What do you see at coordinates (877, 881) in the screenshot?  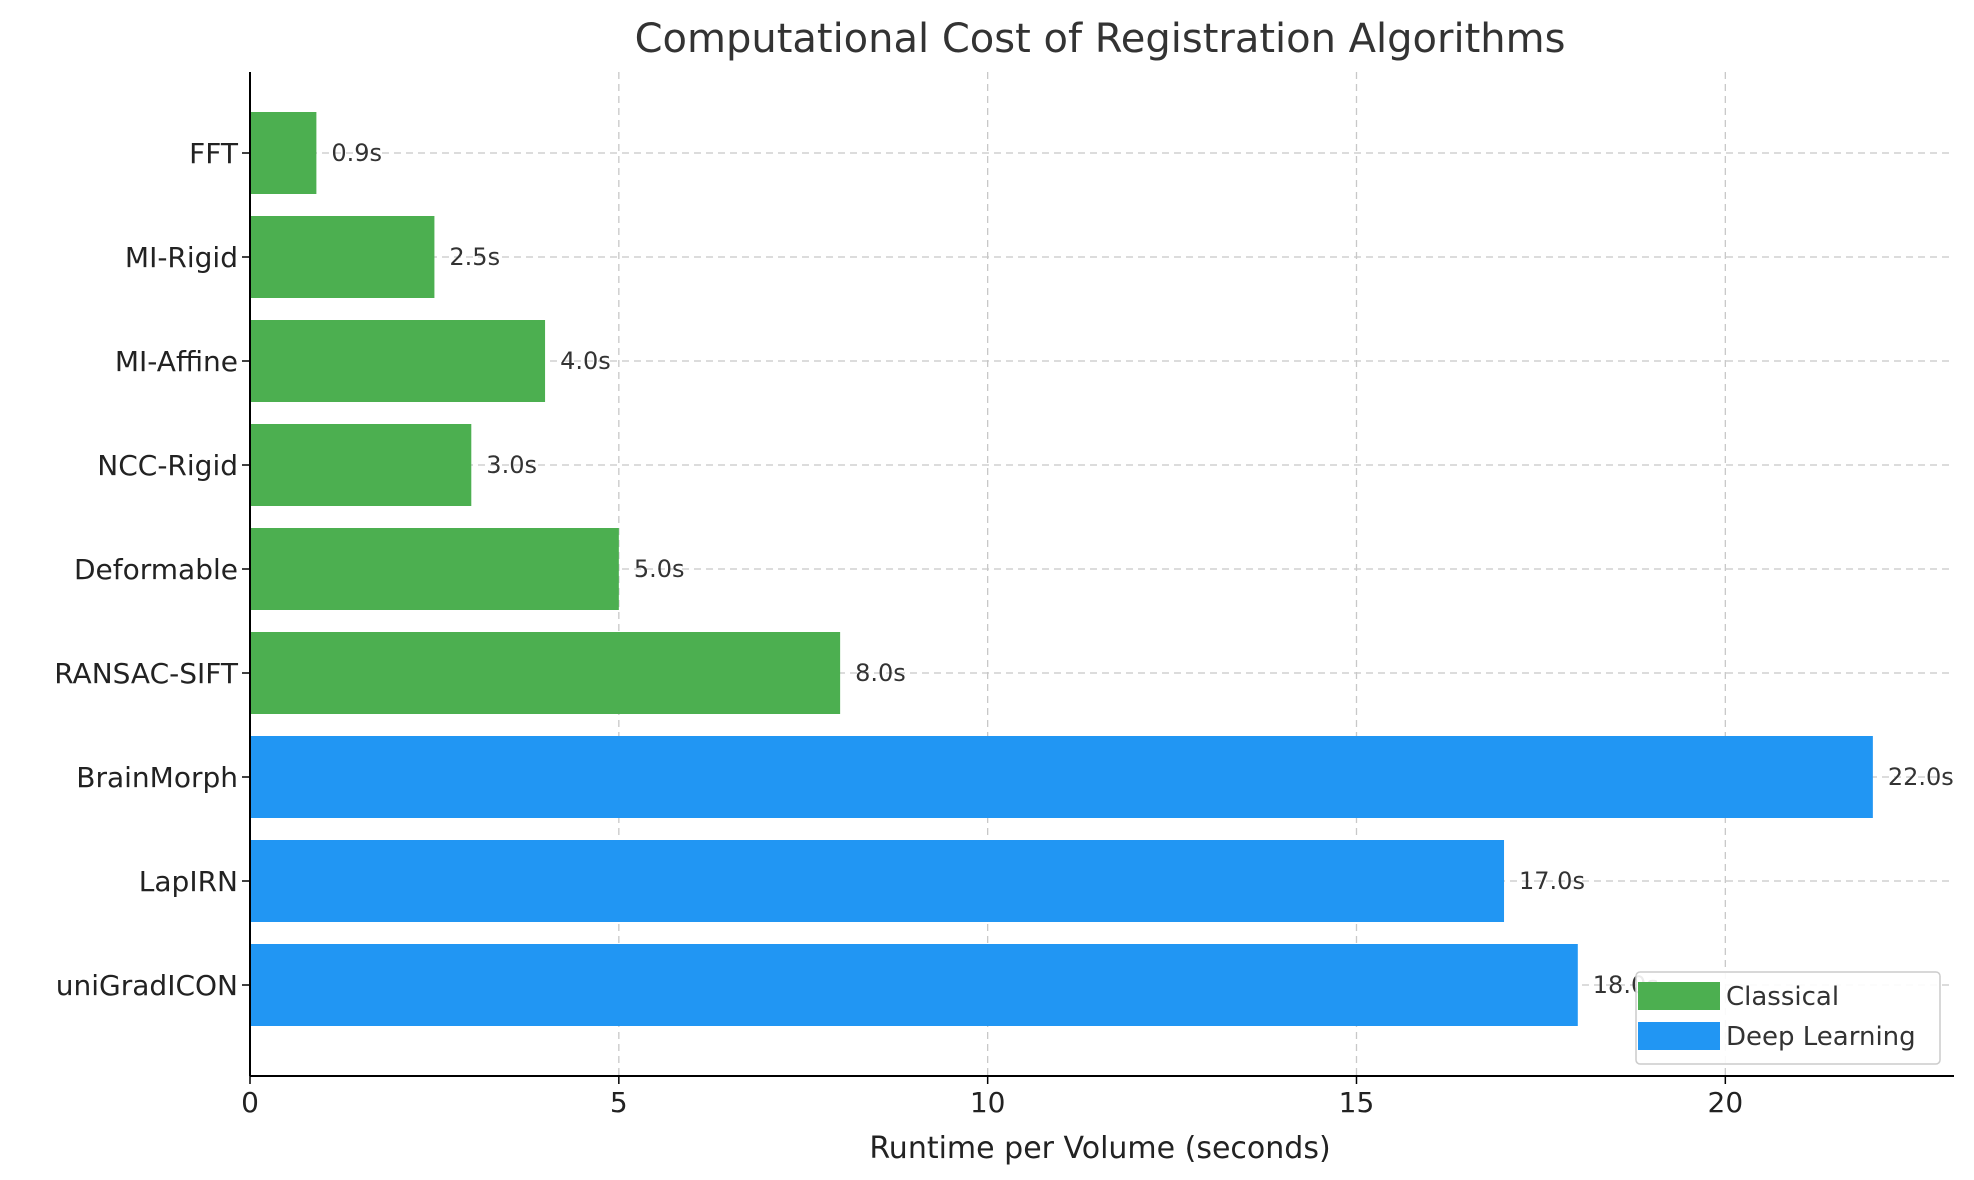 I see `bar-lapirn` at bounding box center [877, 881].